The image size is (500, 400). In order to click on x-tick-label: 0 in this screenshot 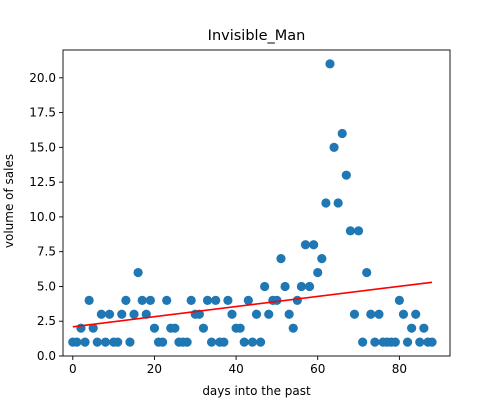, I will do `click(73, 369)`.